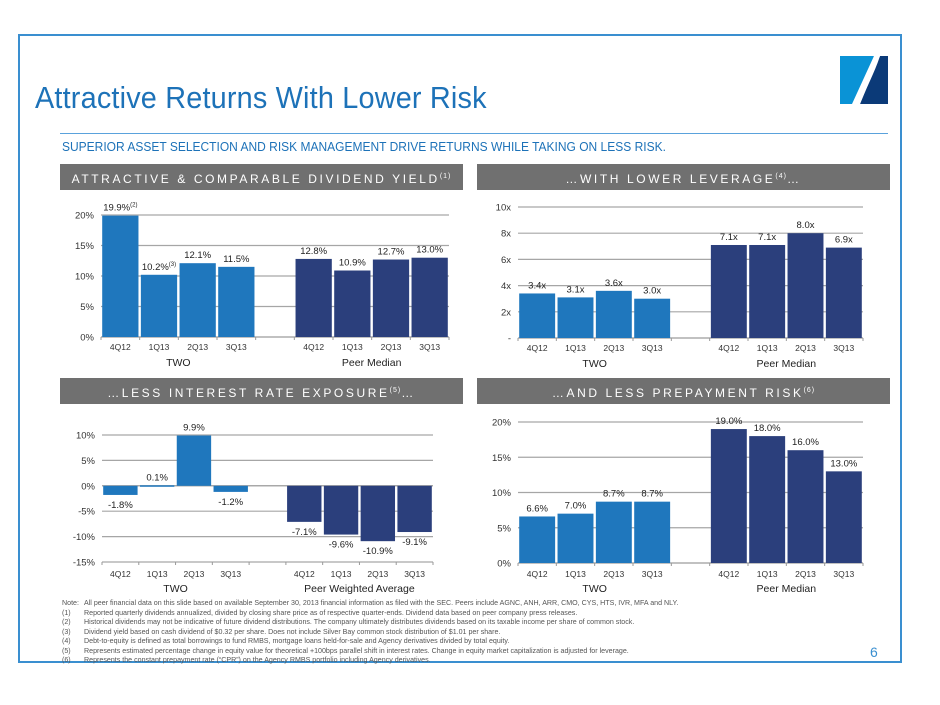 This screenshot has width=940, height=705. I want to click on group-label: Peer Median, so click(787, 589).